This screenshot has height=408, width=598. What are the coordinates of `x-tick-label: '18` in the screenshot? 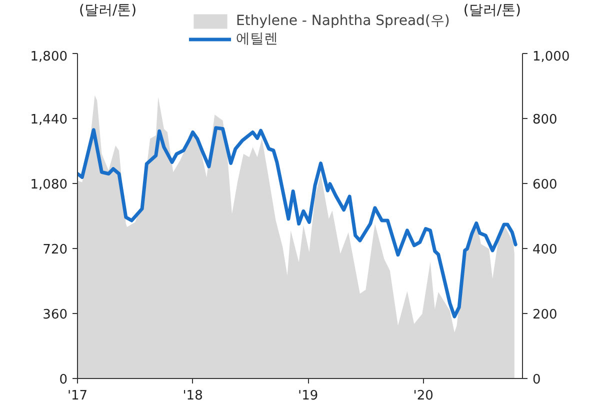 It's located at (192, 396).